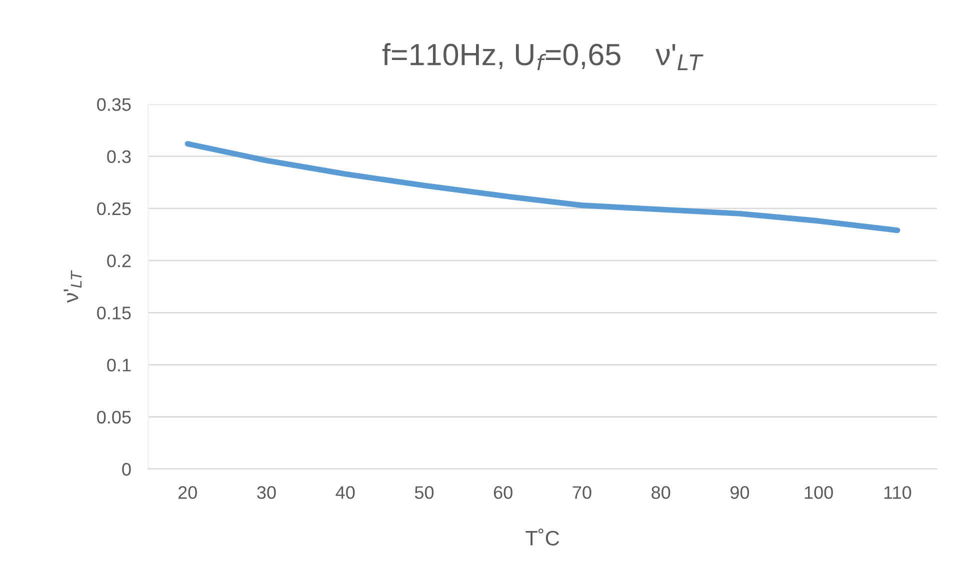 This screenshot has height=579, width=956. I want to click on y-tick-label: 0.3, so click(119, 157).